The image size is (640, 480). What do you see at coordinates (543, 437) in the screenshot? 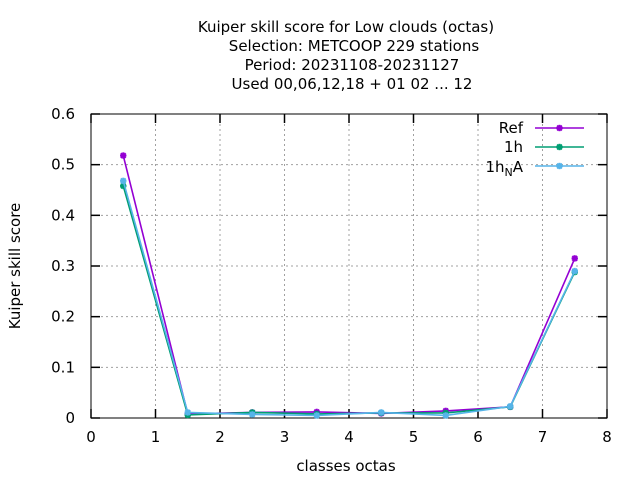
I see `x-tick-label: 7` at bounding box center [543, 437].